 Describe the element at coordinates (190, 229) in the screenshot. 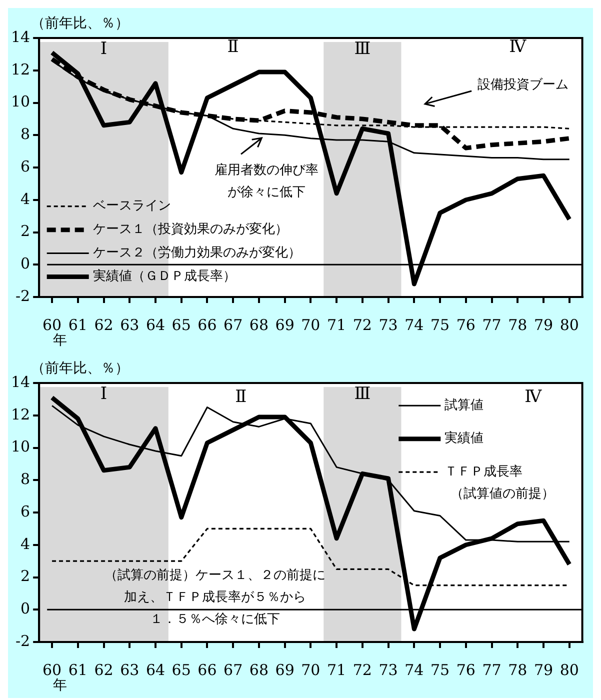

I see `legend-label: ケース１（投資効果のみが変化）` at that location.